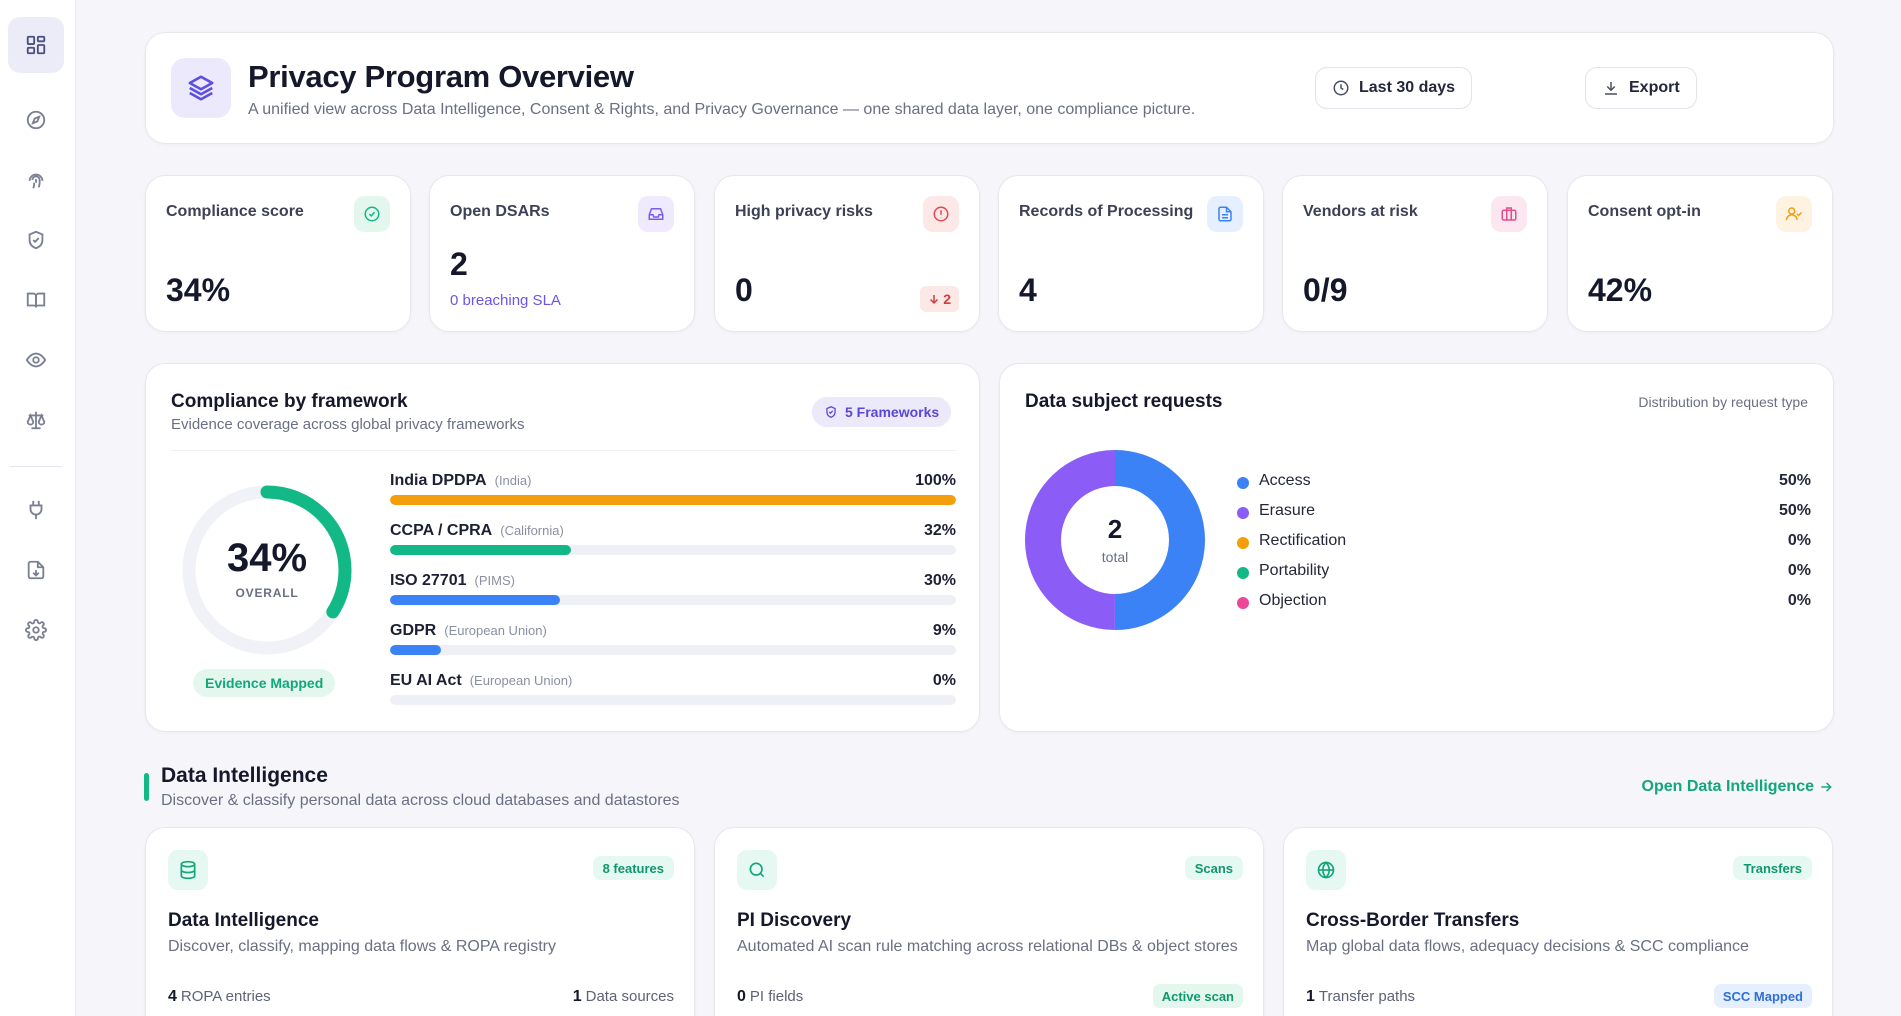  Describe the element at coordinates (235, 211) in the screenshot. I see `stat-label: Compliance score` at that location.